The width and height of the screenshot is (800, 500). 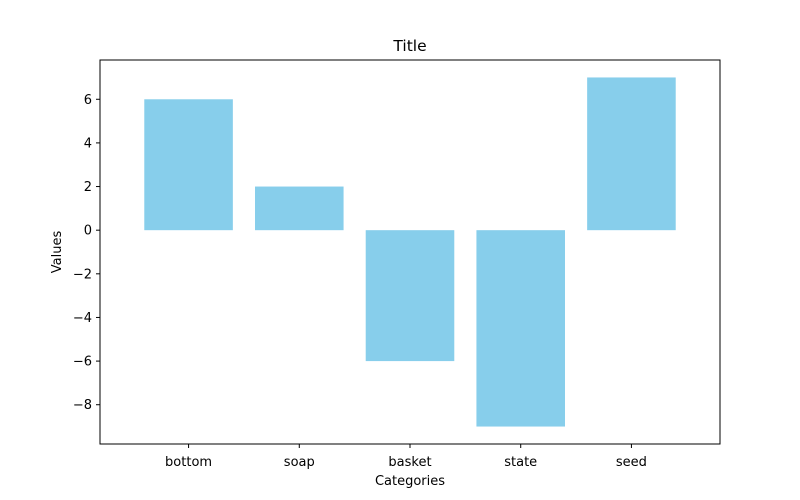 I want to click on x-tick-label: soap, so click(x=299, y=462).